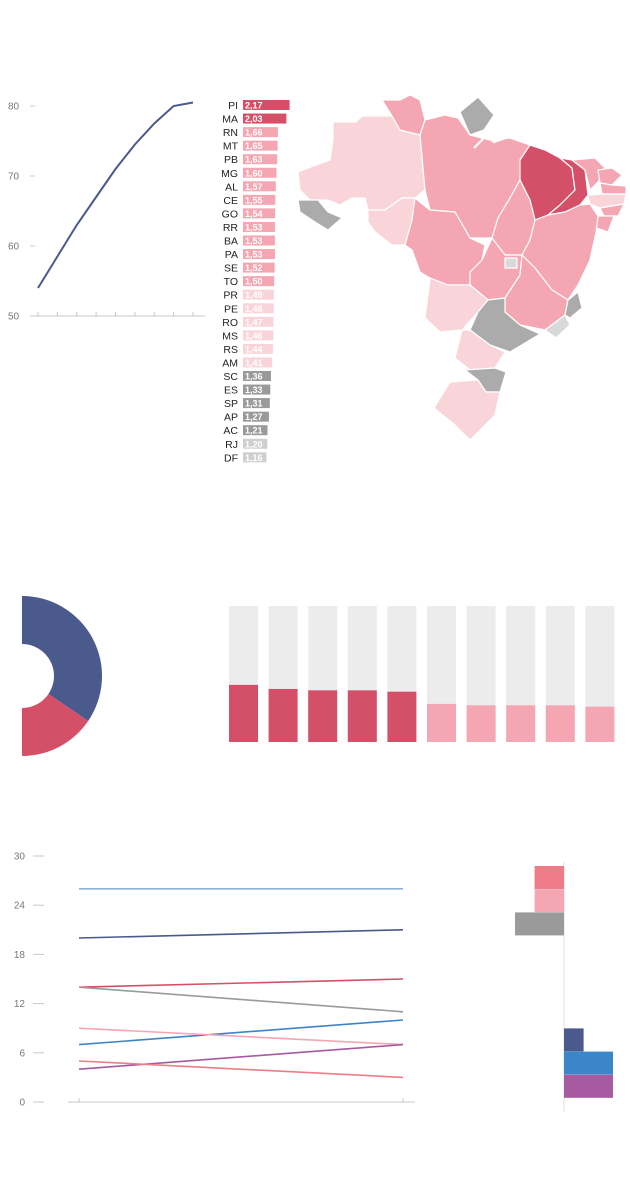  I want to click on y-tick-label: 18, so click(20, 955).